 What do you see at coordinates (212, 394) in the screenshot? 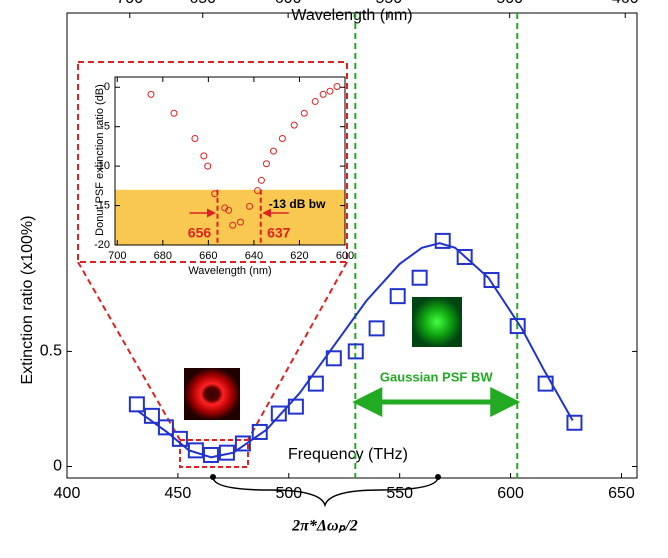
I see `donut-image` at bounding box center [212, 394].